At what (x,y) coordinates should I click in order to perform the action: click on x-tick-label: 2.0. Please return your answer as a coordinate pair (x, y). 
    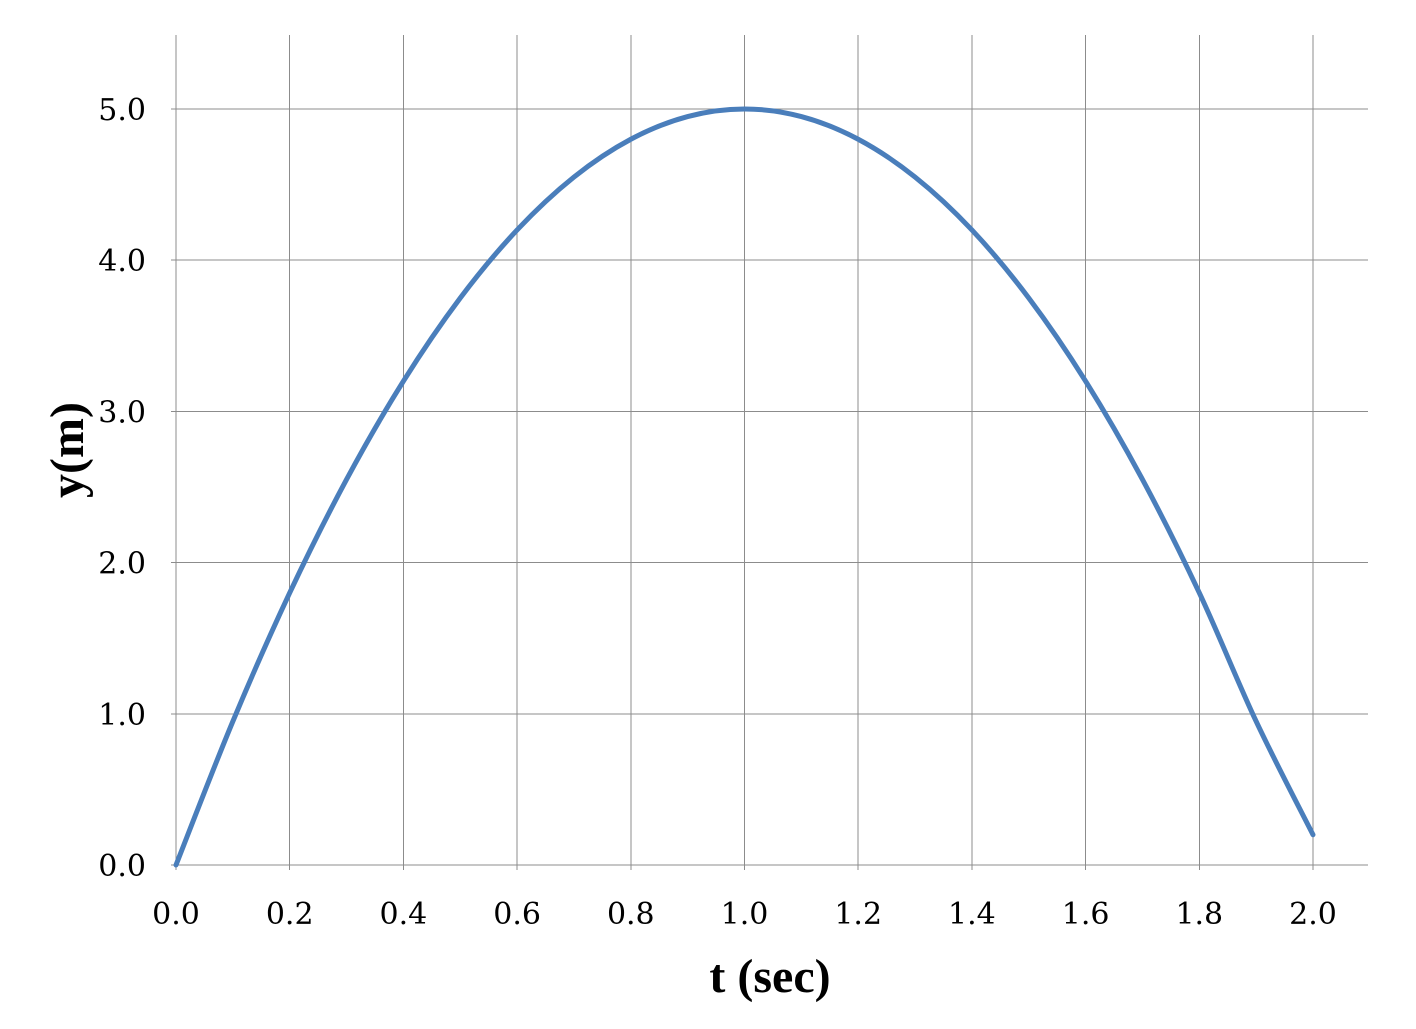
    Looking at the image, I should click on (1313, 914).